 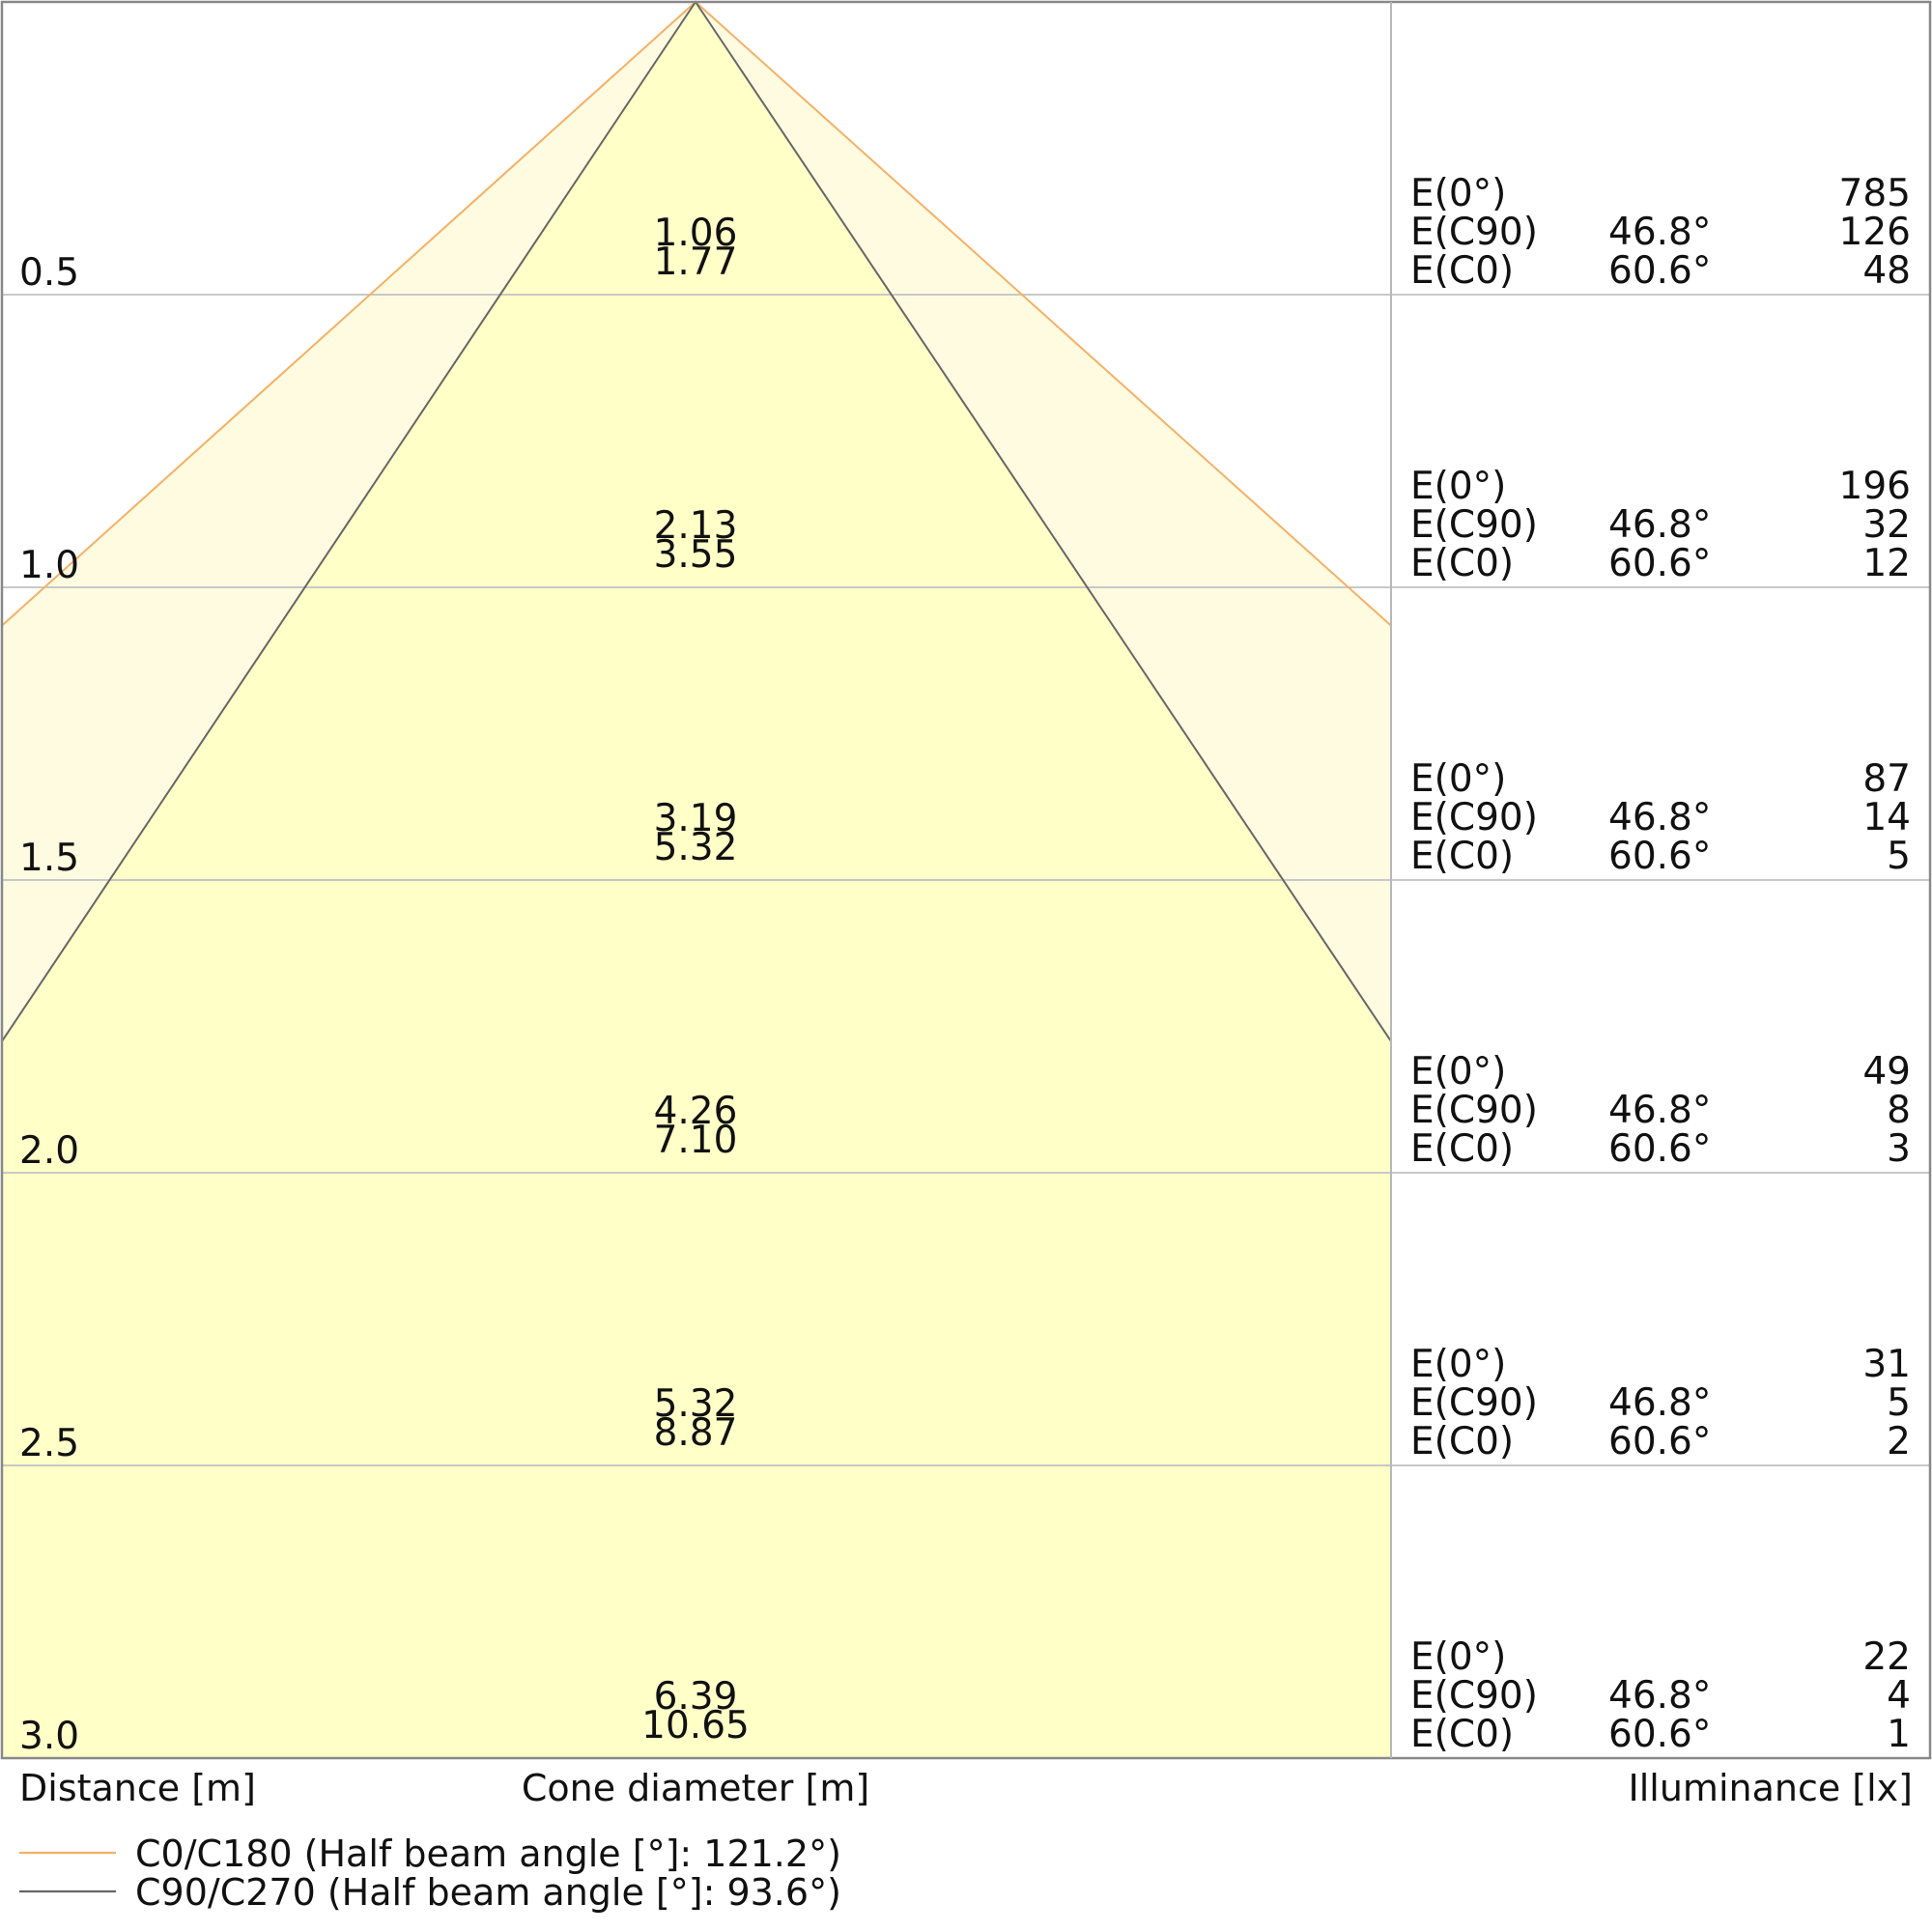 What do you see at coordinates (1886, 1364) in the screenshot?
I see `illuminance-value: 31` at bounding box center [1886, 1364].